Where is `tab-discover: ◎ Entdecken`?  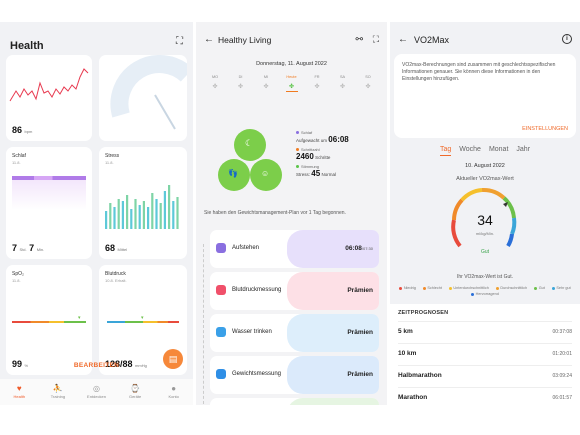
tab-discover: ◎ Entdecken is located at coordinates (96, 394).